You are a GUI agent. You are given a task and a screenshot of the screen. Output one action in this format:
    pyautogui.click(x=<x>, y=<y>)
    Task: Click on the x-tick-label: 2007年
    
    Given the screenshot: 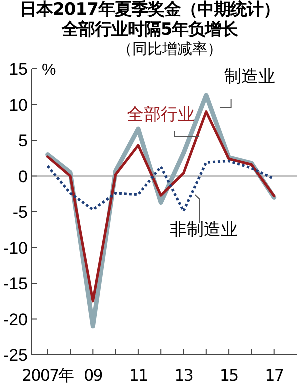 What is the action you would take?
    pyautogui.click(x=48, y=375)
    